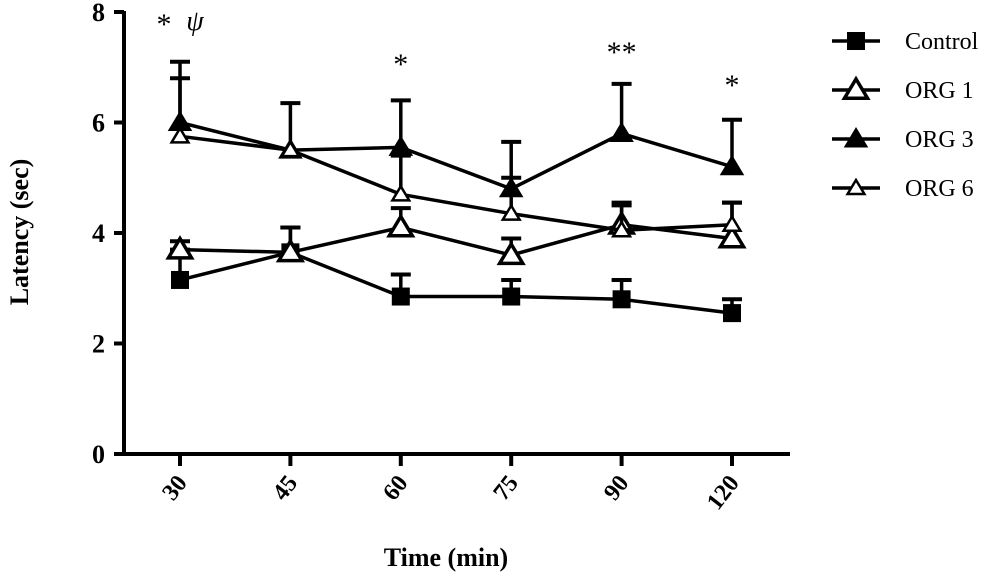  I want to click on x-tick-label: 60, so click(395, 488).